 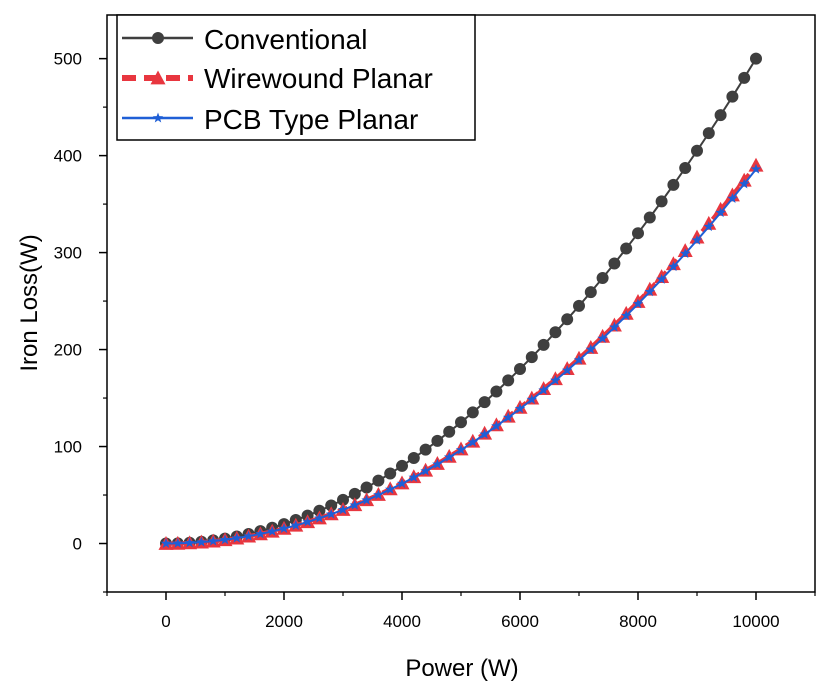 I want to click on legend-swatches, so click(x=157, y=77).